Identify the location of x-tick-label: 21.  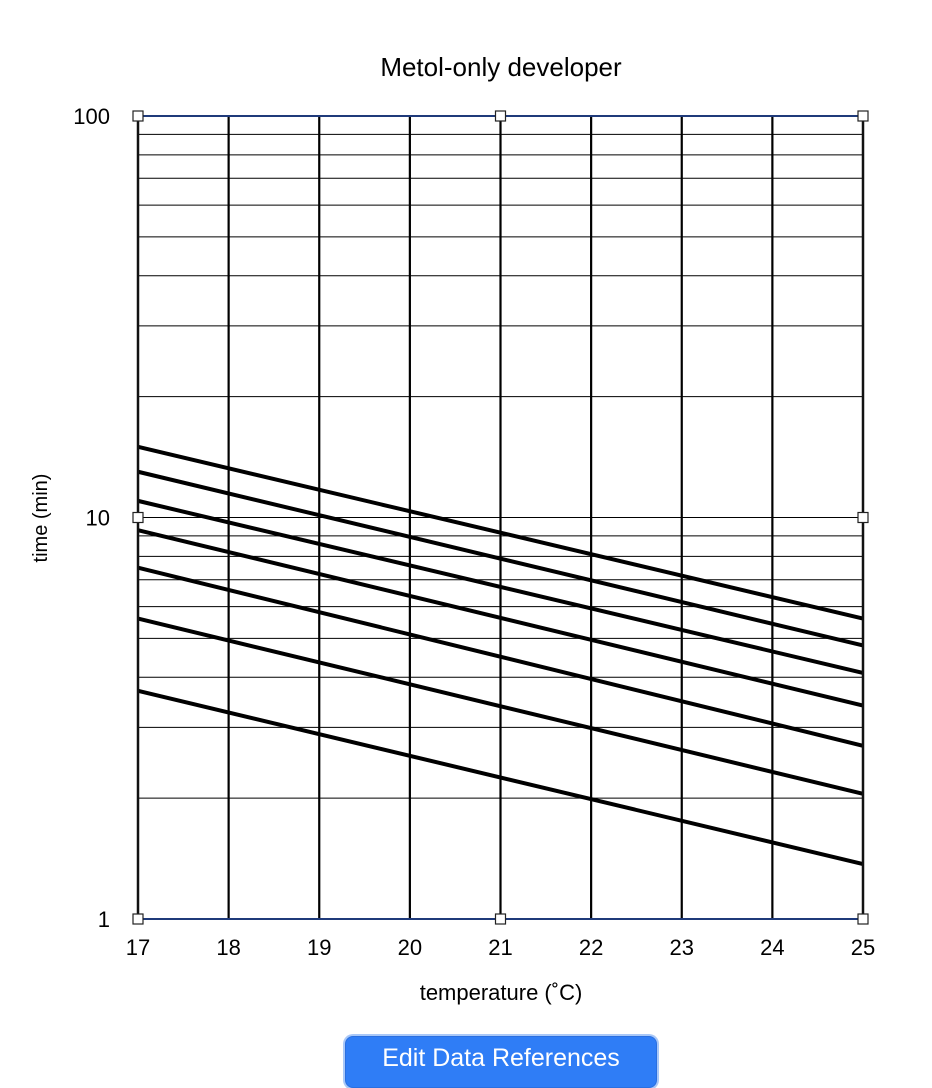
(500, 947).